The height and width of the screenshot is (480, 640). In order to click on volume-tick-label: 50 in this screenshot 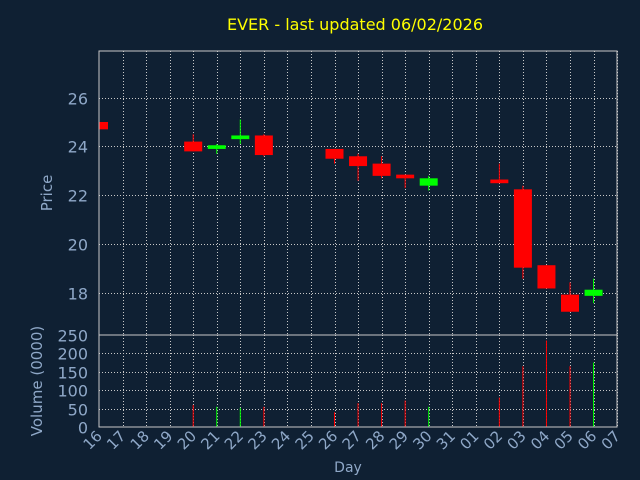, I will do `click(78, 410)`.